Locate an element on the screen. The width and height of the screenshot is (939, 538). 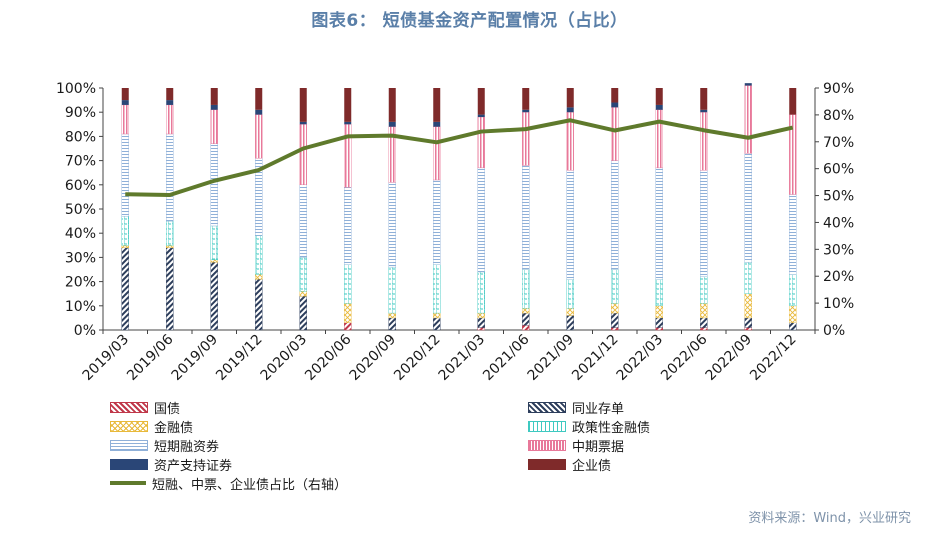
y-right-tick-label: 40% is located at coordinates (838, 223).